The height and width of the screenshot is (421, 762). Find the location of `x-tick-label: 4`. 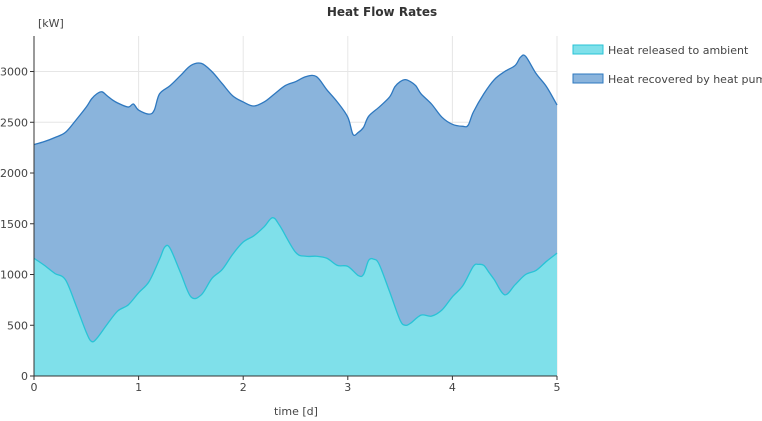

x-tick-label: 4 is located at coordinates (452, 387).